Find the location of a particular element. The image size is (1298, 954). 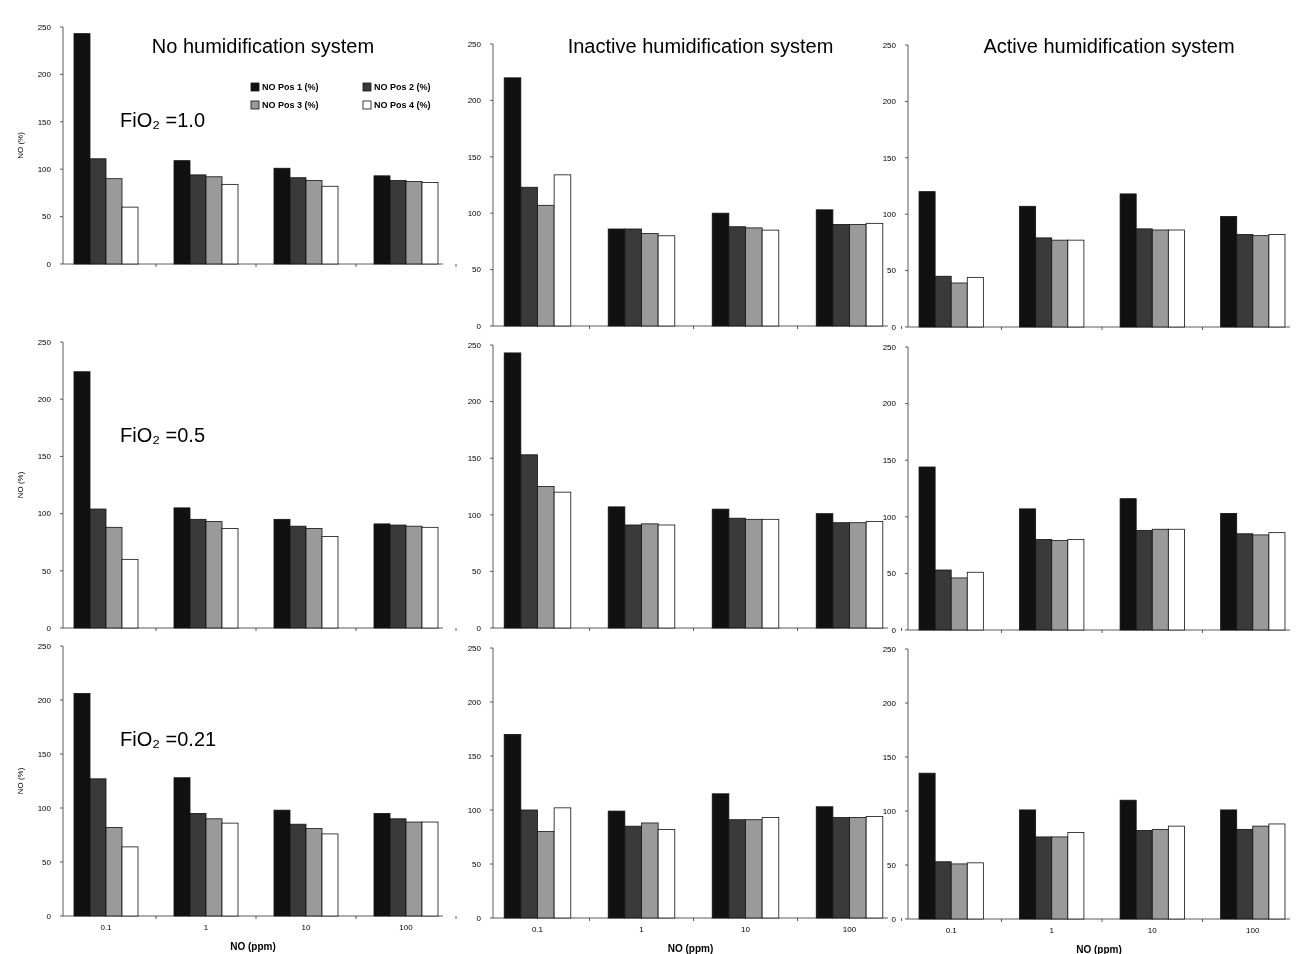

legend-label: NO Pos 1 (%) is located at coordinates (290, 87).